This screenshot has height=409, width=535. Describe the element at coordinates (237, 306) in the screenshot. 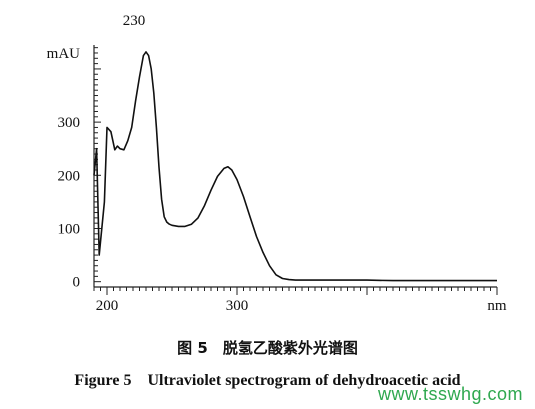

I see `x-tick-label: 300` at that location.